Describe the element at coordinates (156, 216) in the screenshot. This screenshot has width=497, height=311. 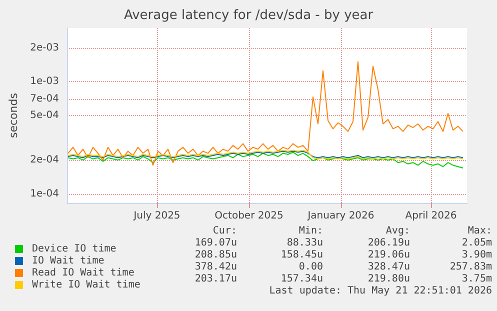
I see `x-tick-label: July 2025` at that location.